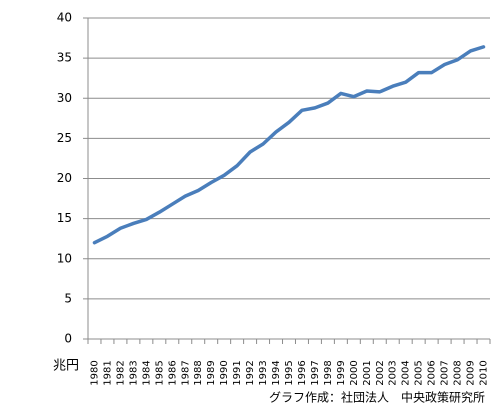  What do you see at coordinates (250, 372) in the screenshot?
I see `x-tick-label: 1992` at bounding box center [250, 372].